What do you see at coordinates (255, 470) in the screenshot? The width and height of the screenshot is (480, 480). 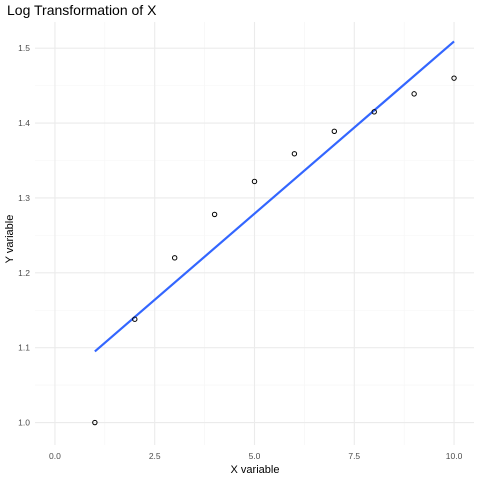 I see `x-axis-label: X variable` at bounding box center [255, 470].